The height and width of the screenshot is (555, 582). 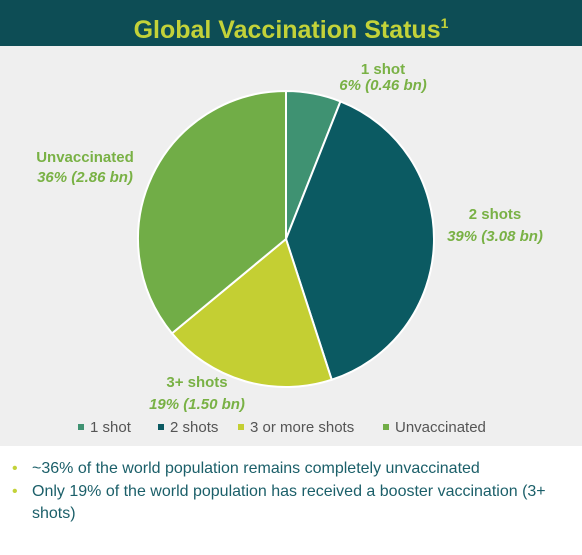 I want to click on slice-label: 2 shots, so click(x=495, y=214).